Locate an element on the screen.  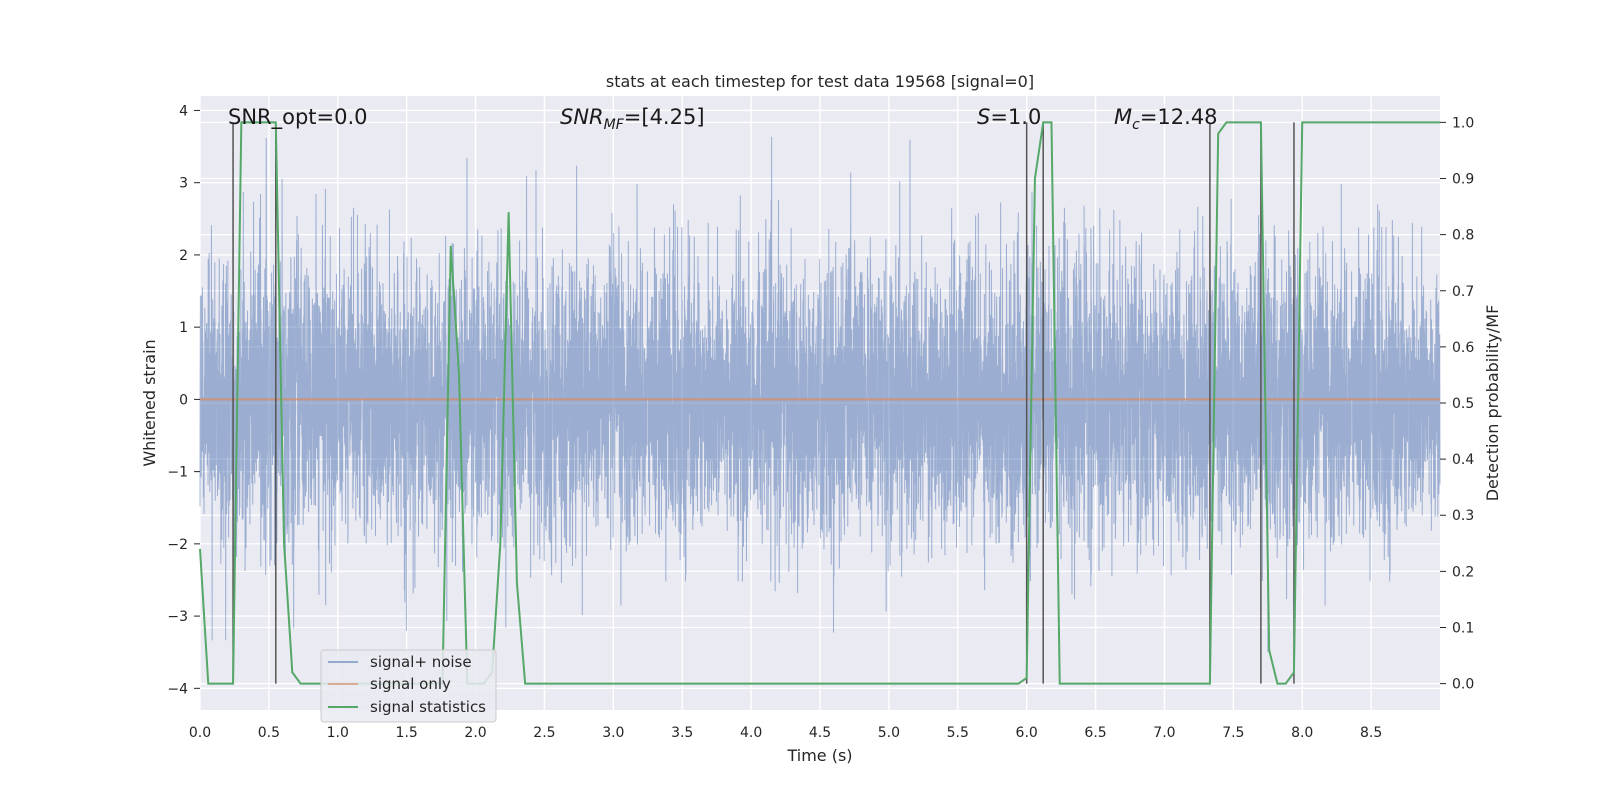
y-right-tick-label-9: 0.9 is located at coordinates (1463, 180).